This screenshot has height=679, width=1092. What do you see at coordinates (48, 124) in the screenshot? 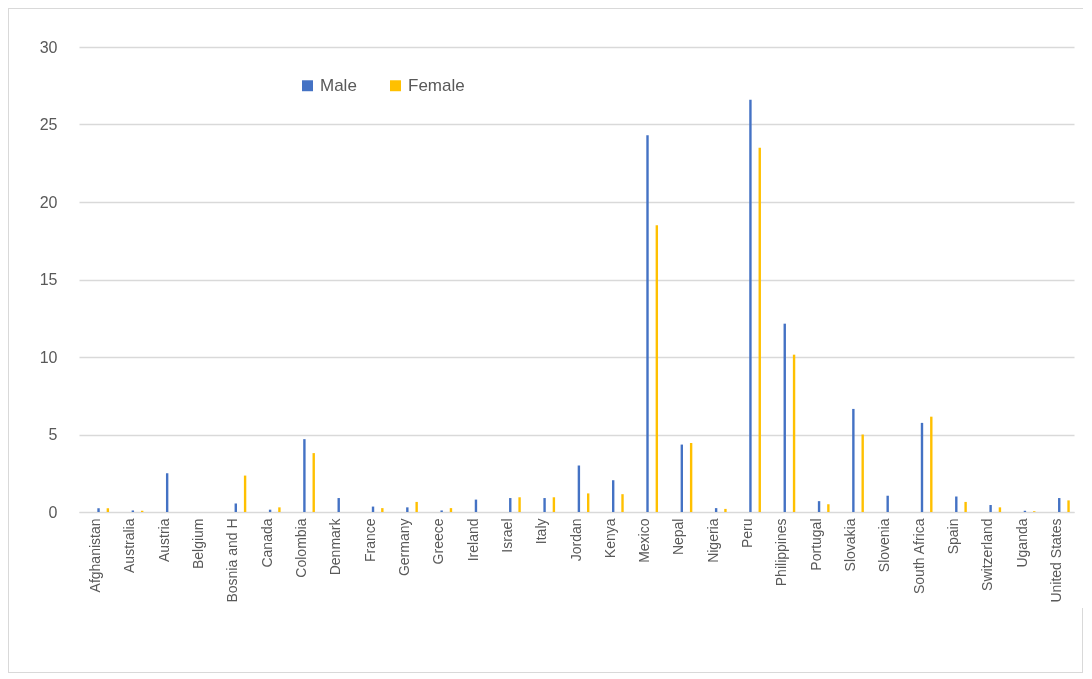
I see `y-tick-label: 25` at bounding box center [48, 124].